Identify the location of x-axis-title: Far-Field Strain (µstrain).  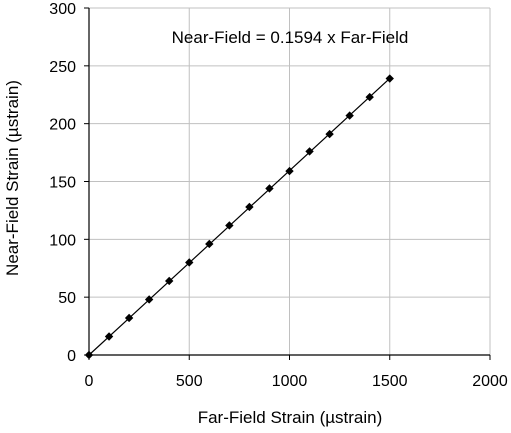
(290, 417).